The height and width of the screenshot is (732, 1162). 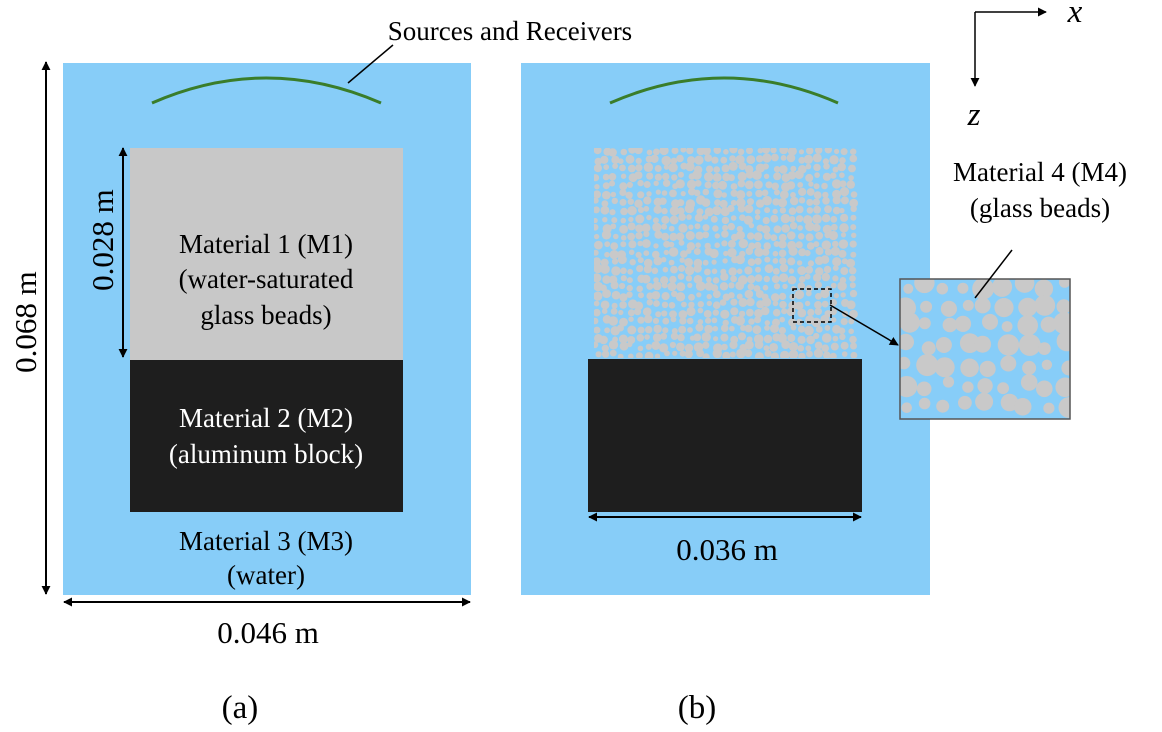 What do you see at coordinates (266, 244) in the screenshot?
I see `m1-label-line1: Material 1 (M1)` at bounding box center [266, 244].